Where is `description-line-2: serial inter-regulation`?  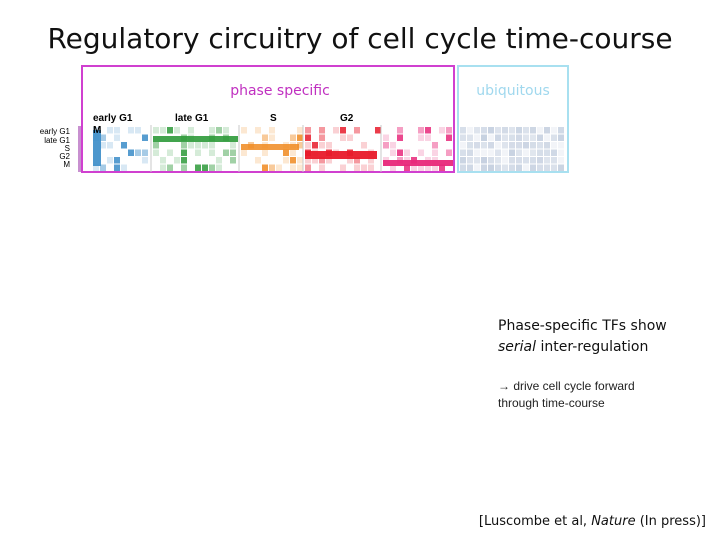
description-line-2: serial inter-regulation is located at coordinates (582, 347).